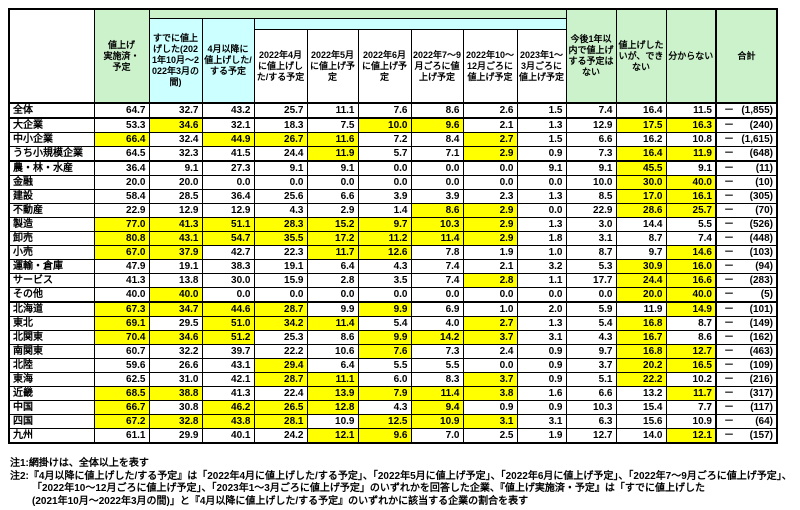 Image resolution: width=800 pixels, height=510 pixels. I want to click on value-cell: 32.4, so click(175, 139).